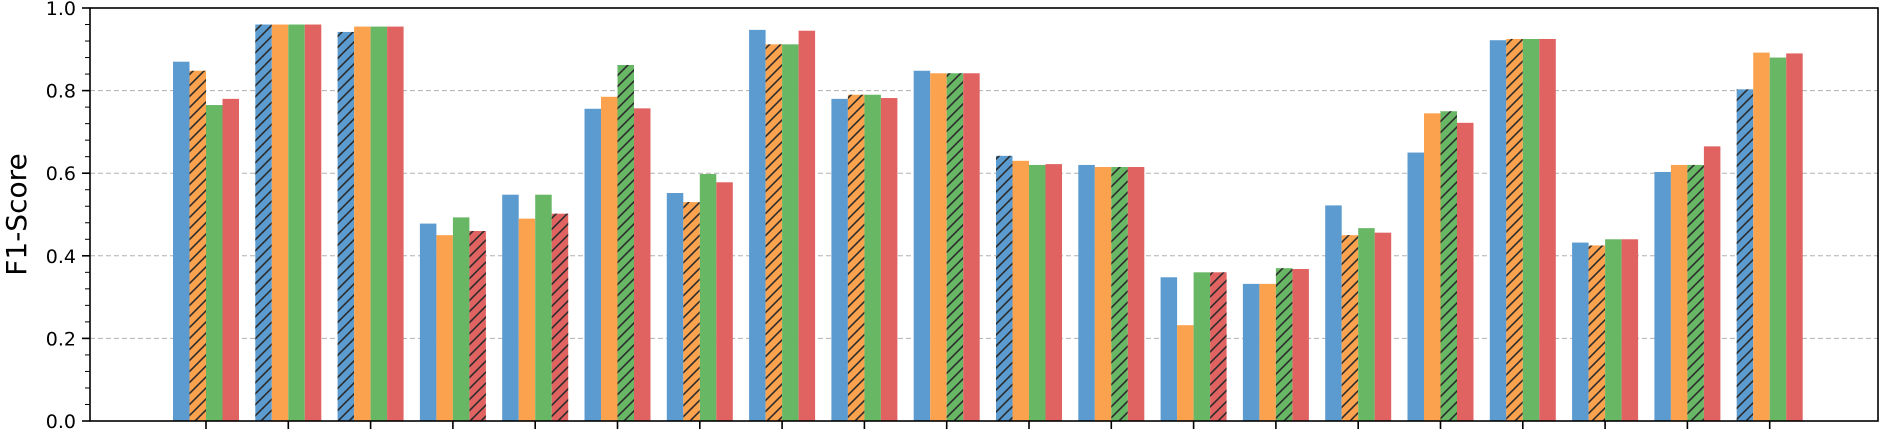  What do you see at coordinates (61, 174) in the screenshot?
I see `y-tick-label: 0.6` at bounding box center [61, 174].